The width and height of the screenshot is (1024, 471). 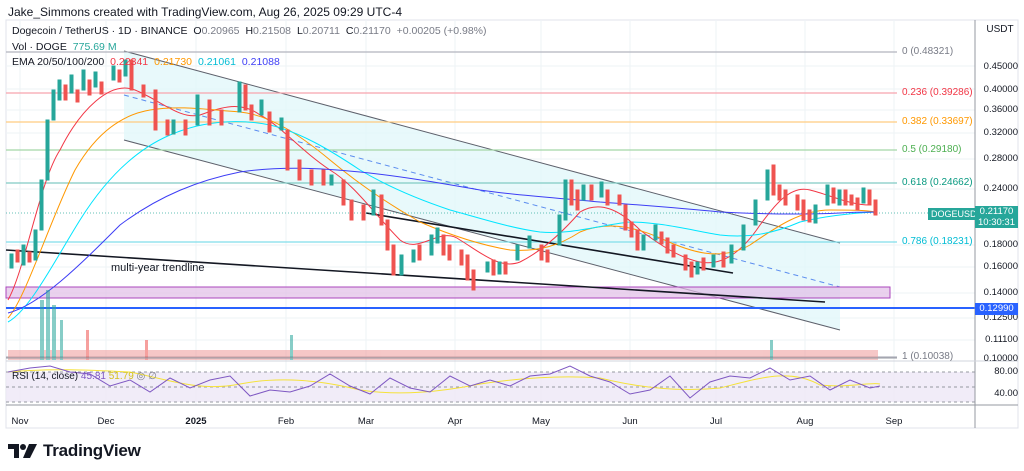 I want to click on current-price-tag: 0.21170 10:30:31, so click(x=996, y=217).